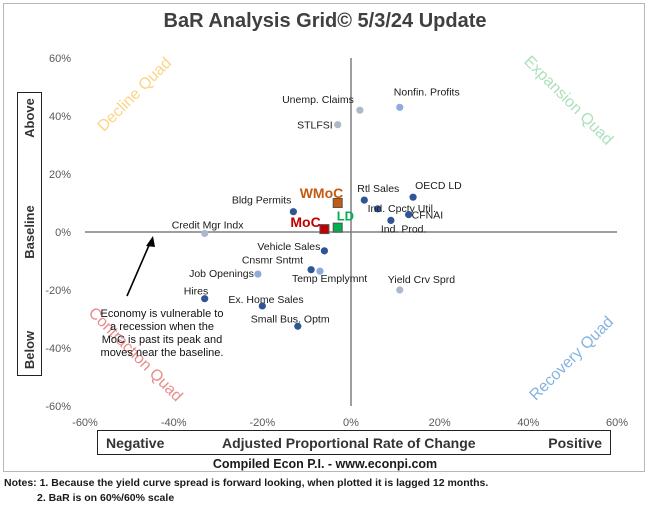 This screenshot has height=506, width=650. Describe the element at coordinates (617, 423) in the screenshot. I see `x-tick-label: 60%` at that location.